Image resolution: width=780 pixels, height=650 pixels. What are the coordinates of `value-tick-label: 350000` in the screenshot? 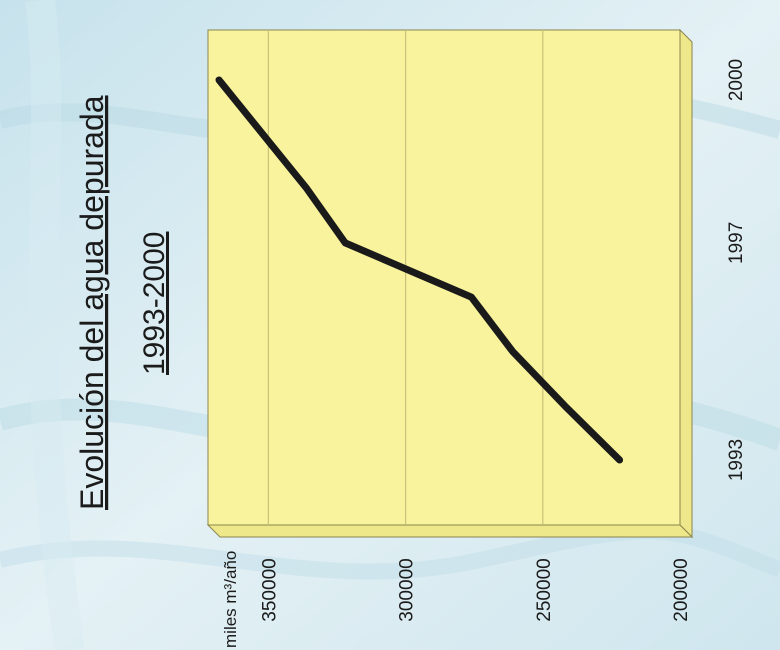 It's located at (269, 589).